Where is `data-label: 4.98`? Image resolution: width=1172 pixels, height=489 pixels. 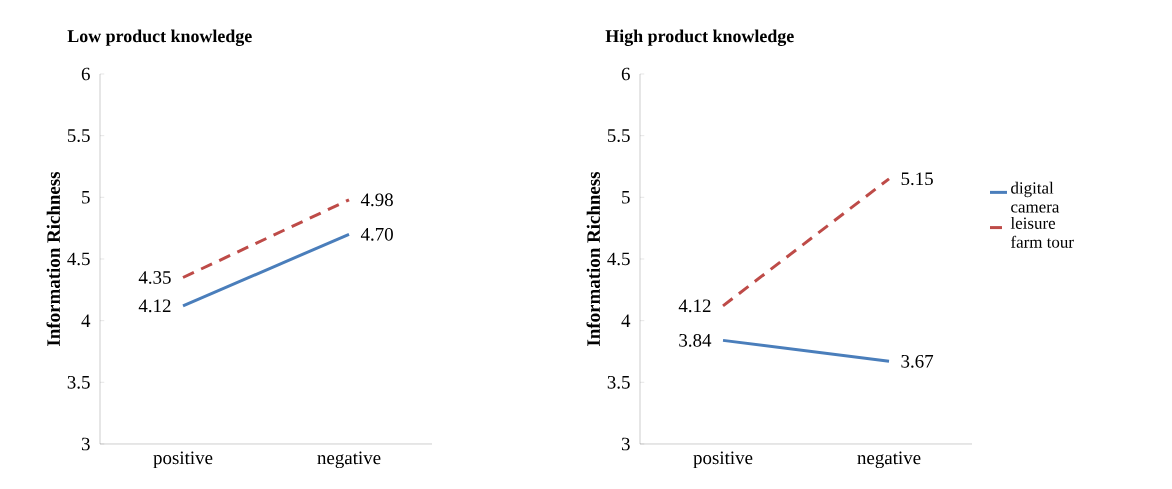 data-label: 4.98 is located at coordinates (376, 200).